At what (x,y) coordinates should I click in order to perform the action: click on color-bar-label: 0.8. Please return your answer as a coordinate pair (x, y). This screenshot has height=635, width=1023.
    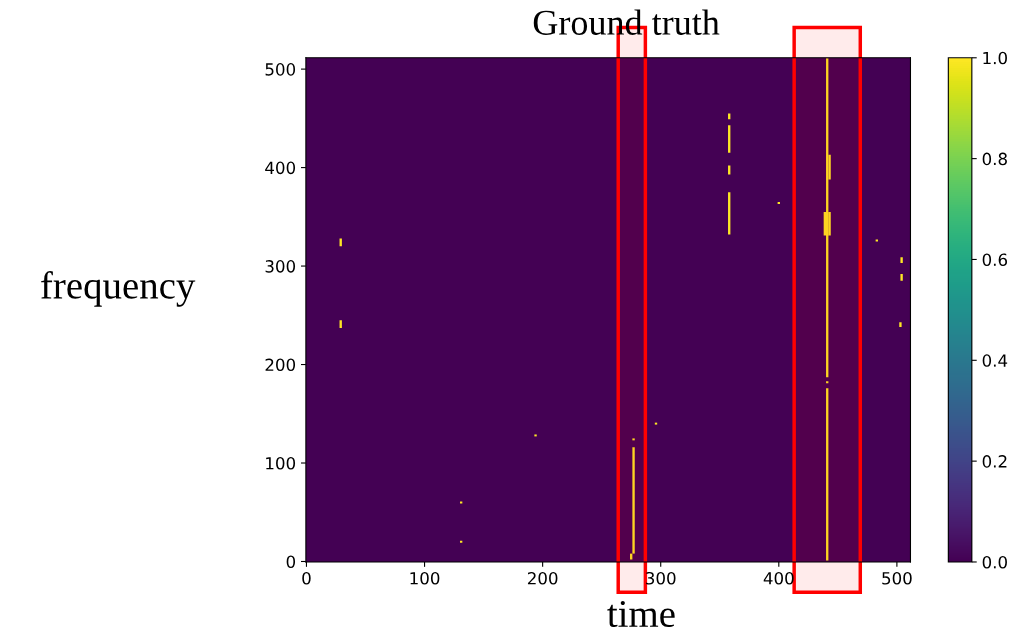
    Looking at the image, I should click on (994, 159).